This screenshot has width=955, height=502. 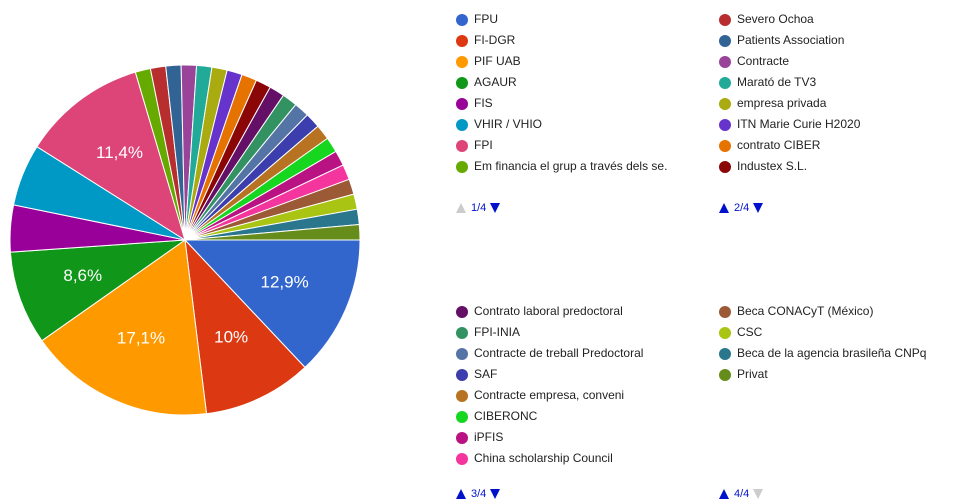 I want to click on legend-label: AGAUR, so click(x=495, y=82).